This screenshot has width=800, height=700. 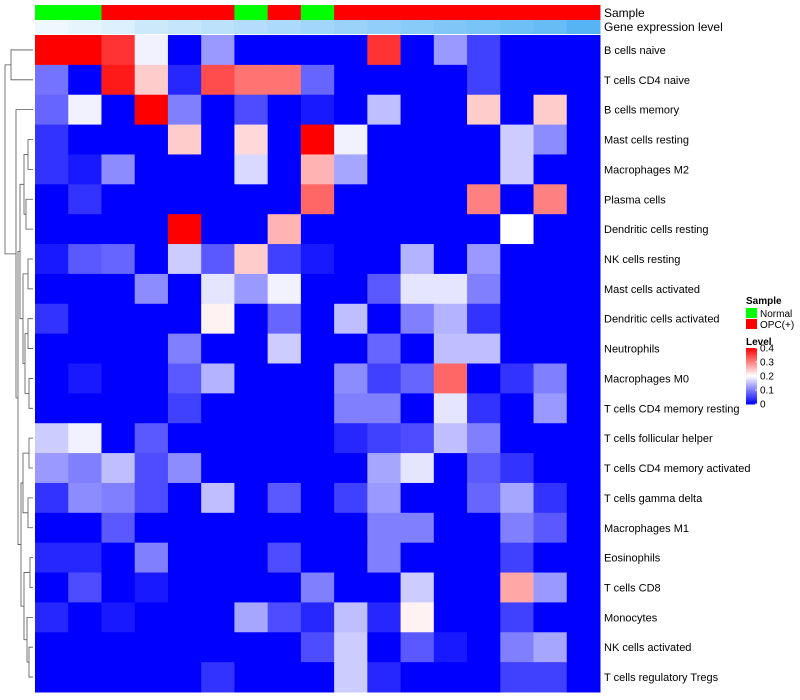 I want to click on legend-level-colorbar: 0.4 0.3 0.2 0.1 0, so click(x=760, y=377).